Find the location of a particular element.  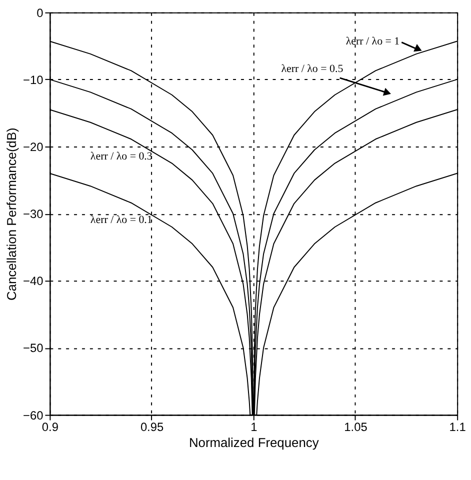

x-tick-label: 0.9 is located at coordinates (50, 427).